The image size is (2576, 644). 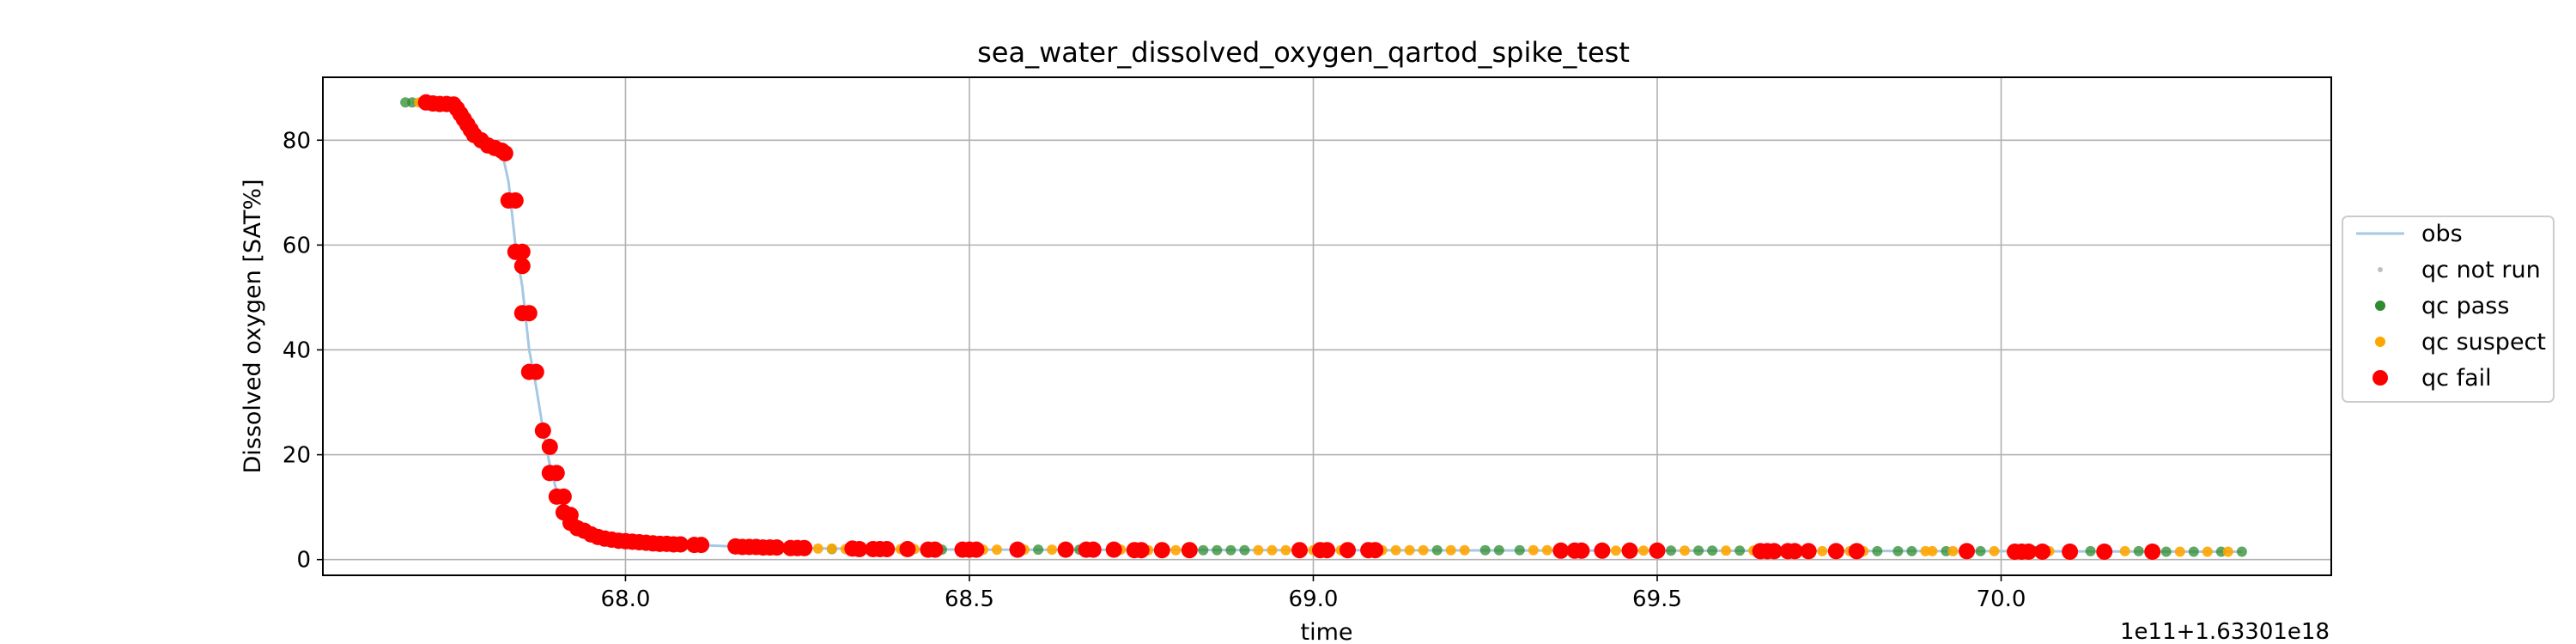 I want to click on legend-label-qc-suspect: qc suspect, so click(x=2484, y=342).